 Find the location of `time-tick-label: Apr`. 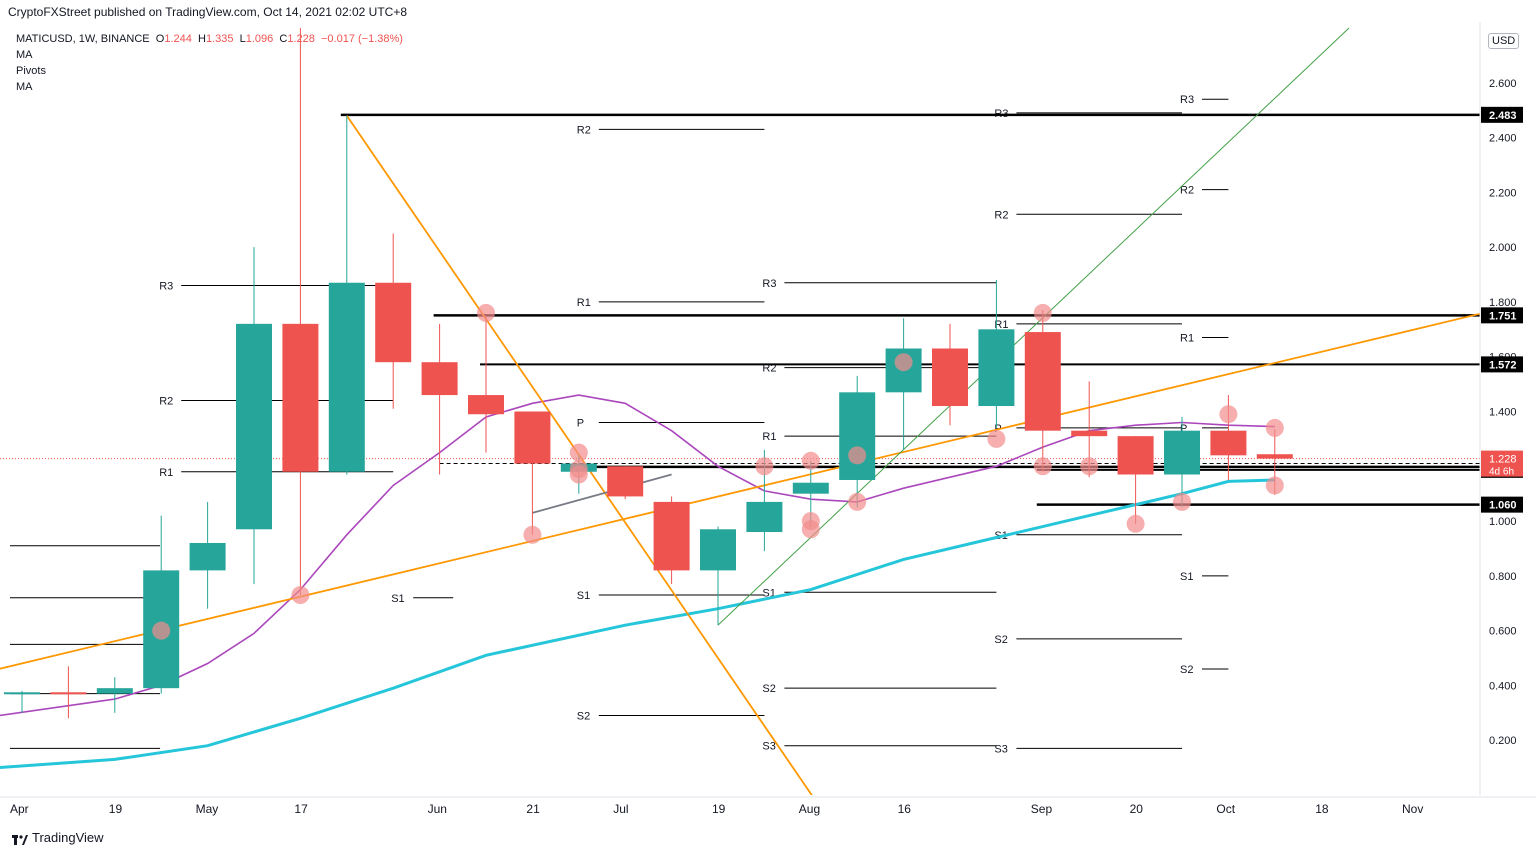

time-tick-label: Apr is located at coordinates (19, 809).